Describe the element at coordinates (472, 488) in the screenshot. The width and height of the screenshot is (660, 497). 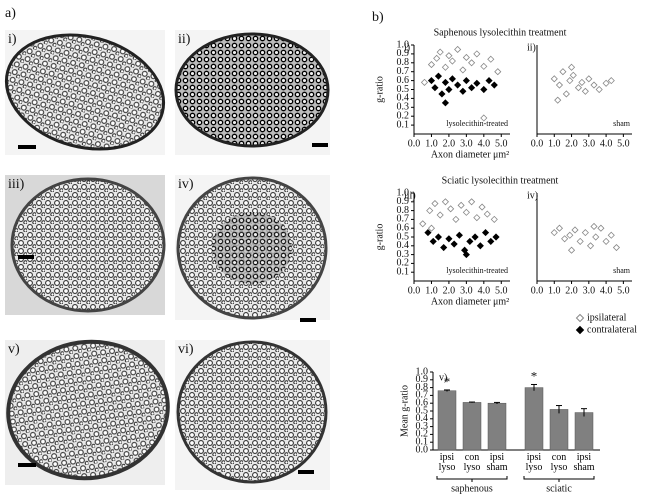
I see `group-label: saphenous` at that location.